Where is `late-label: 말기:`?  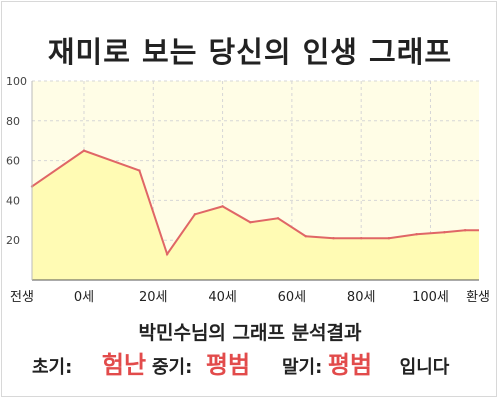 late-label: 말기: is located at coordinates (302, 367).